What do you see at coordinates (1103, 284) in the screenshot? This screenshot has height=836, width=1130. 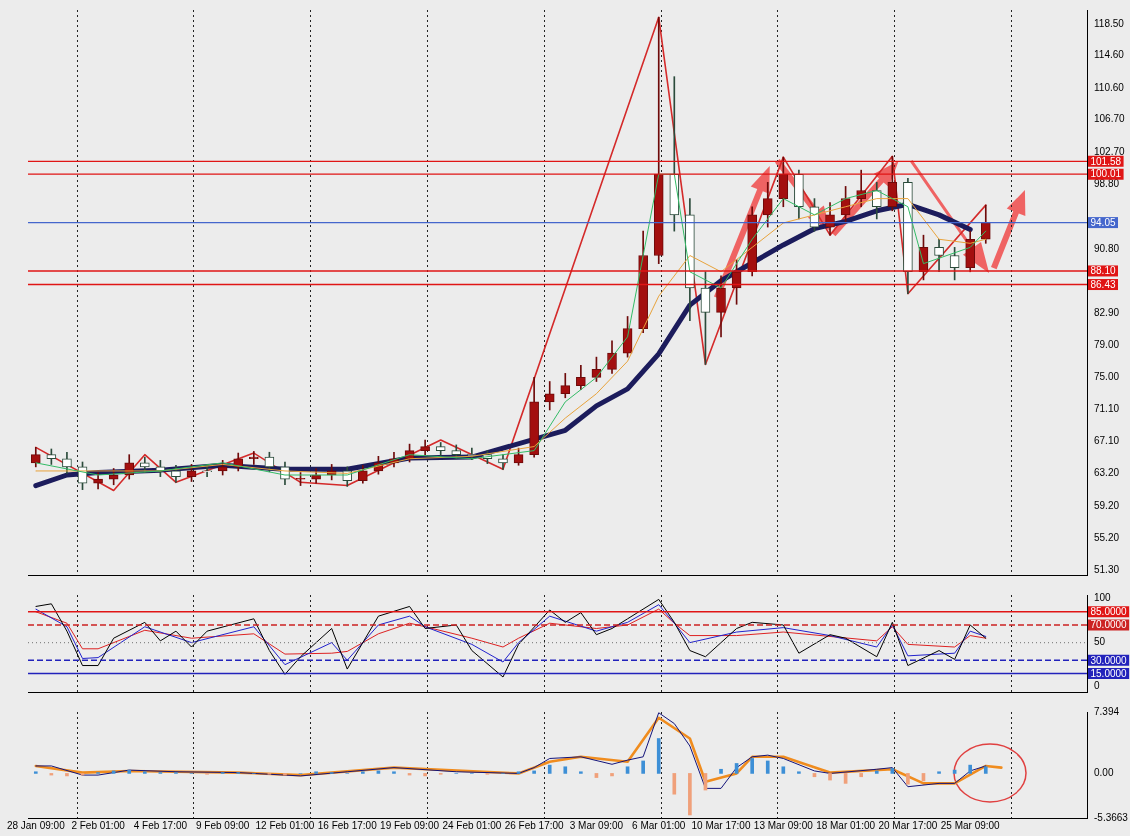 I see `ref-line-label: 86.43` at bounding box center [1103, 284].